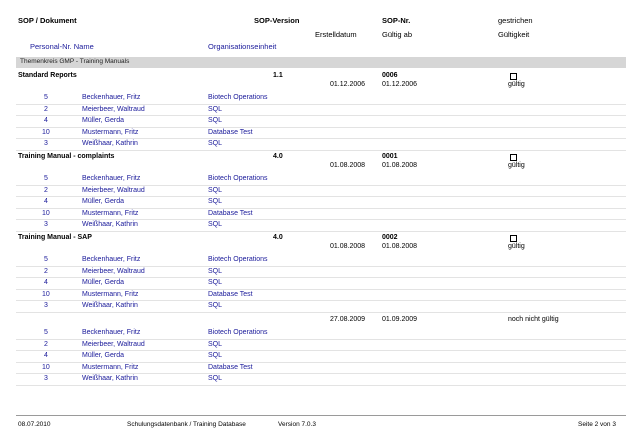  I want to click on validity-status: noch nicht gültig, so click(533, 319).